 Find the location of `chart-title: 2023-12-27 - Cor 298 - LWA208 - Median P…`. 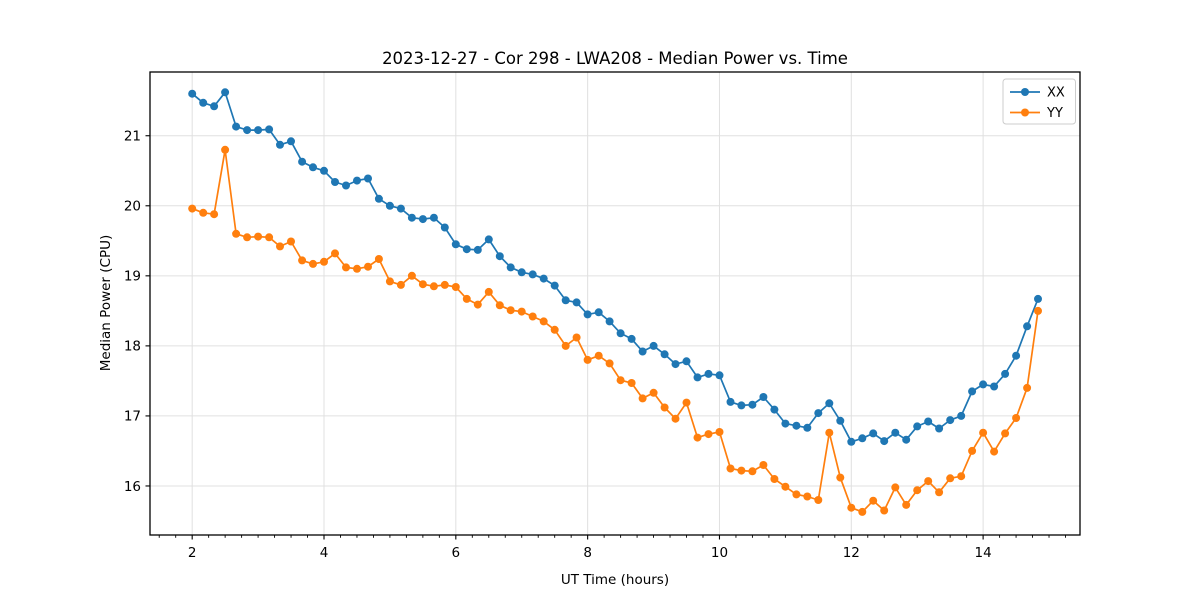

chart-title: 2023-12-27 - Cor 298 - LWA208 - Median P… is located at coordinates (615, 58).